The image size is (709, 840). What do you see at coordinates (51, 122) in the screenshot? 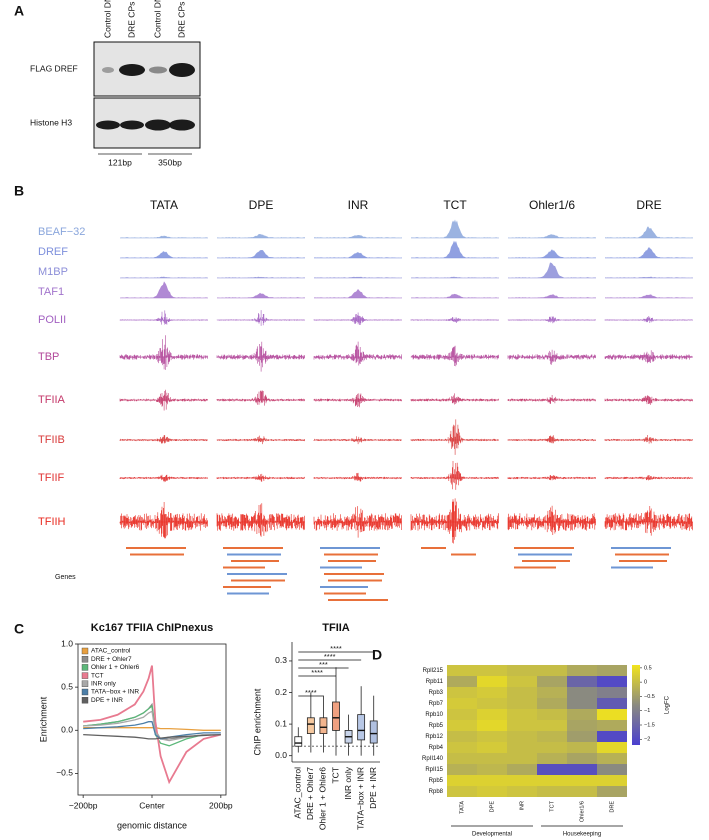
I see `blot-row-label: Histone H3` at bounding box center [51, 122].